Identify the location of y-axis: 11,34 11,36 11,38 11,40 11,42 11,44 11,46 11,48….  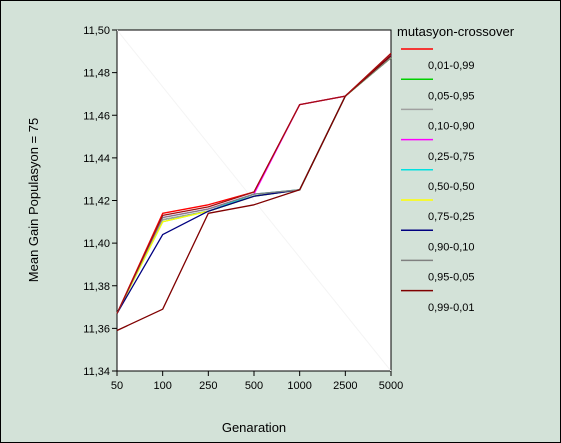
(100, 201).